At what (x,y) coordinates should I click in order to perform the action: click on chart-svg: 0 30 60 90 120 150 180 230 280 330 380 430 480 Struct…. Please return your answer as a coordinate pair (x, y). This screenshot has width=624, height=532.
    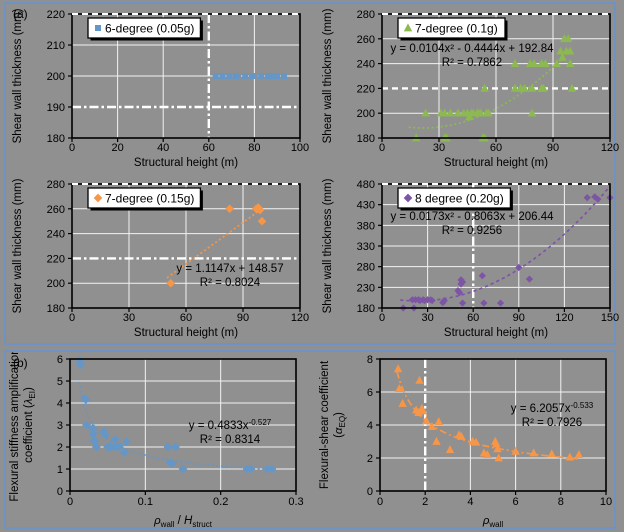
    Looking at the image, I should click on (471, 258).